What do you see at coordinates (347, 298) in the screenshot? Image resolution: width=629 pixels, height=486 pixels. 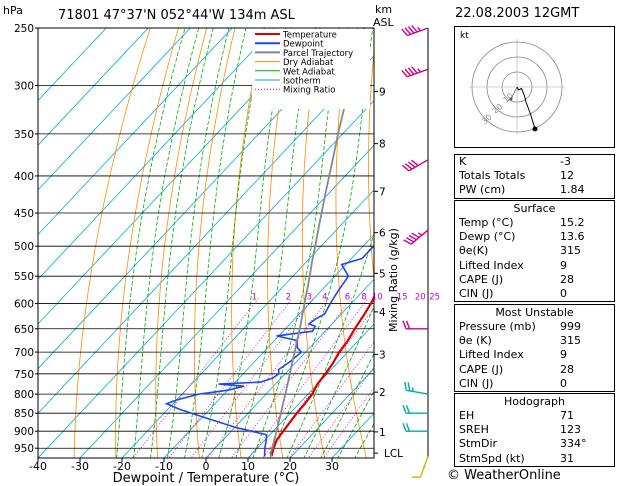 I see `mixing-ratio-label: 6` at bounding box center [347, 298].